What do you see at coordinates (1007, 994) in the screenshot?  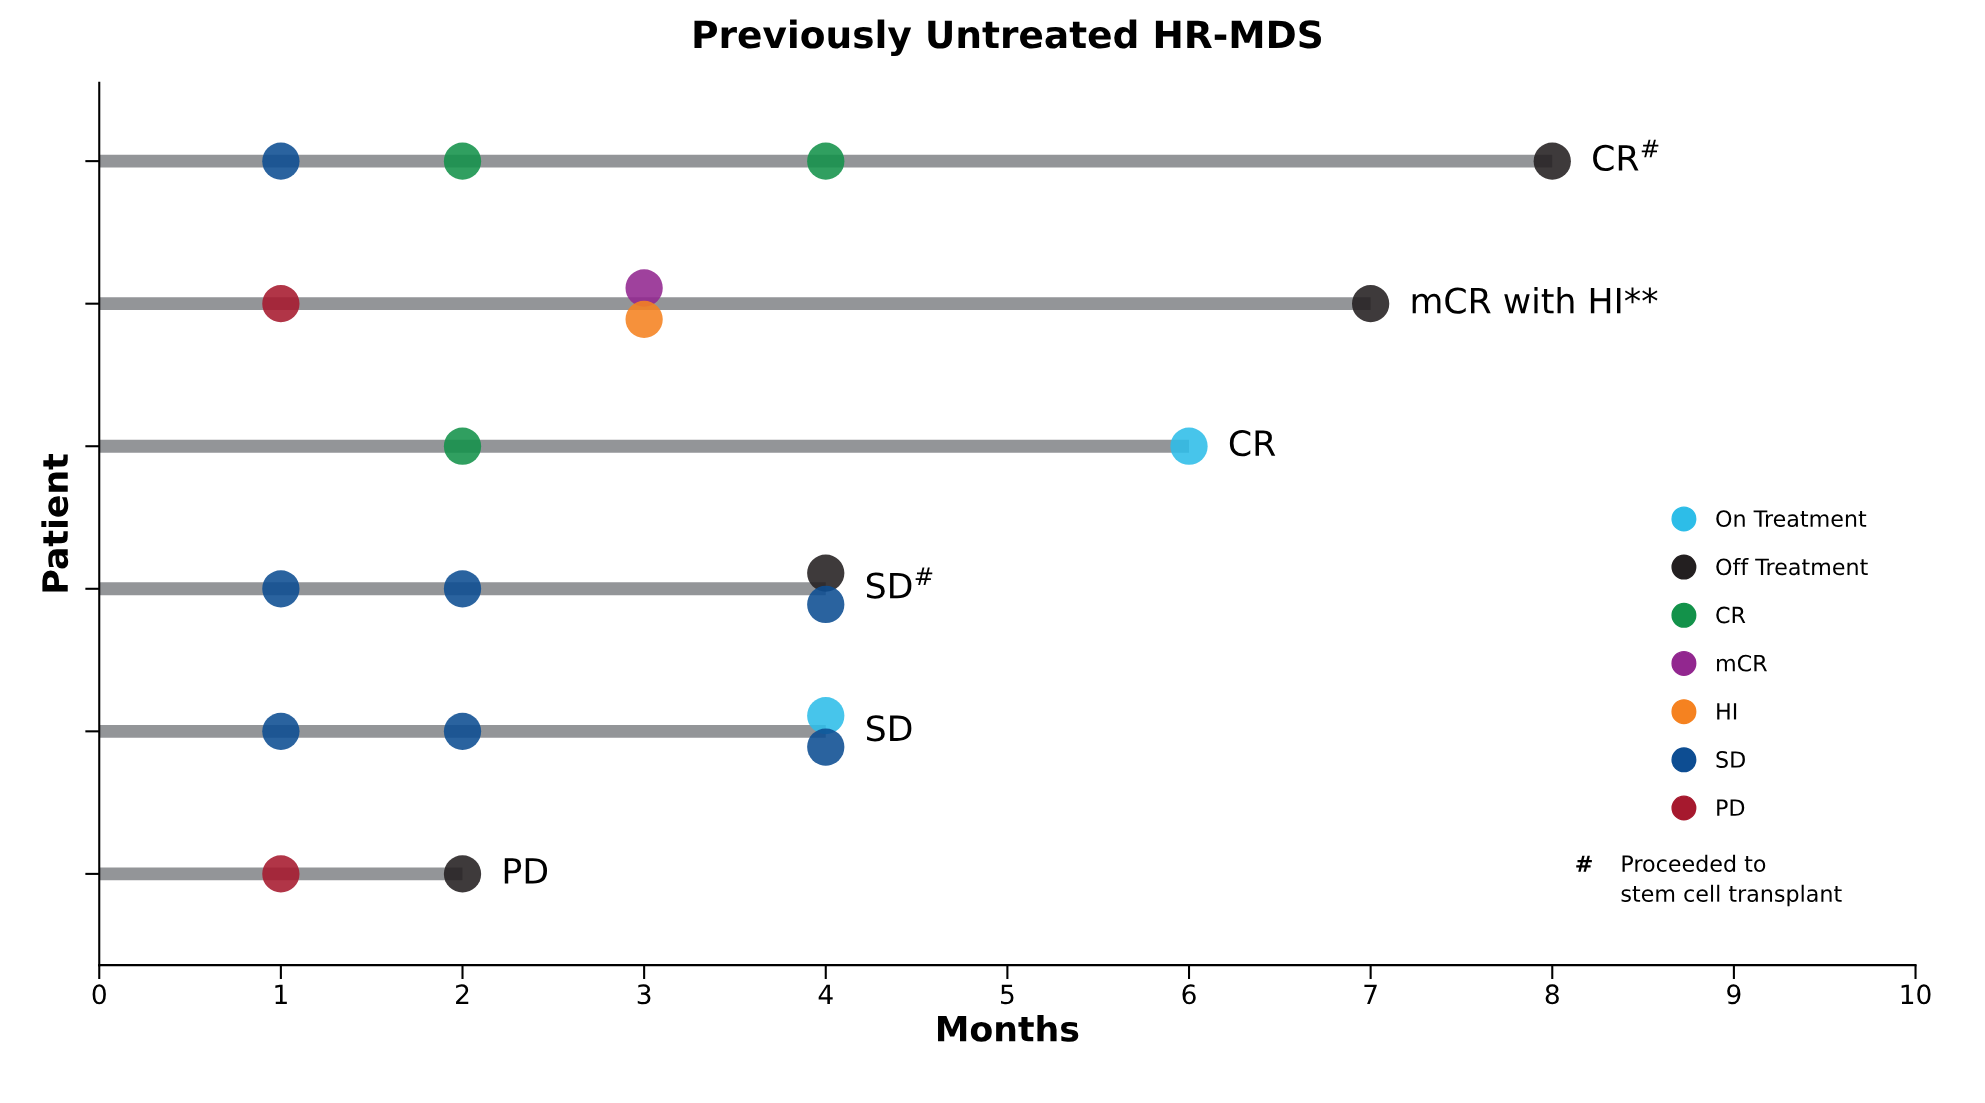 I see `x-tick-label: 5` at bounding box center [1007, 994].